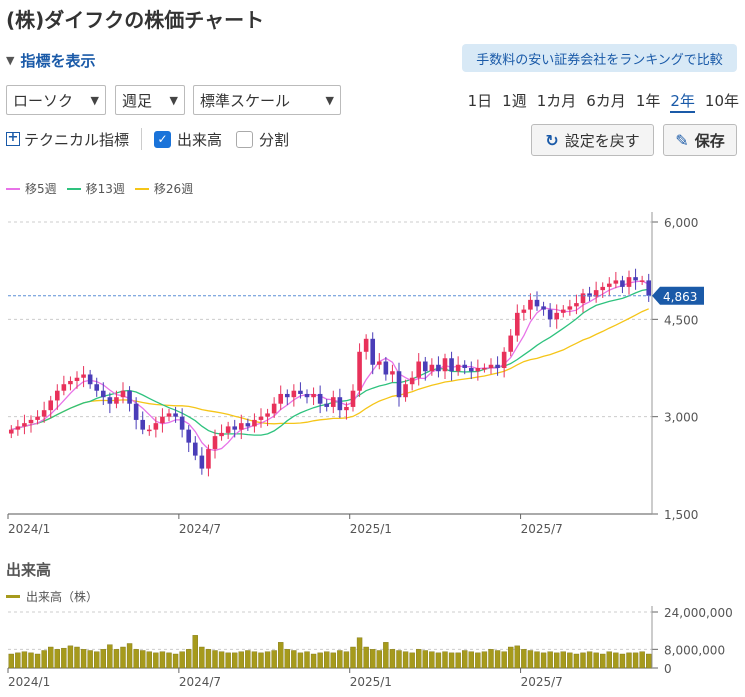 The image size is (745, 697). I want to click on split-checkbox, so click(245, 139).